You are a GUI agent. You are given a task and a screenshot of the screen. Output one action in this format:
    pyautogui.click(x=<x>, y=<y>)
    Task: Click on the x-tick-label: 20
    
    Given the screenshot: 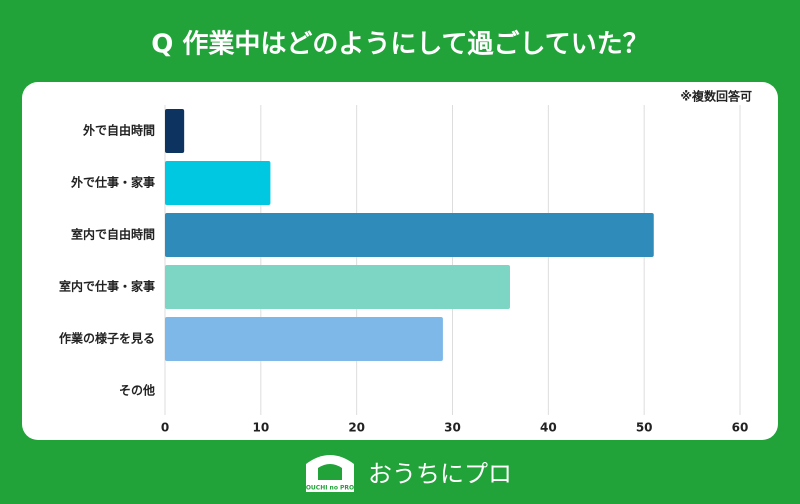 What is the action you would take?
    pyautogui.click(x=356, y=428)
    